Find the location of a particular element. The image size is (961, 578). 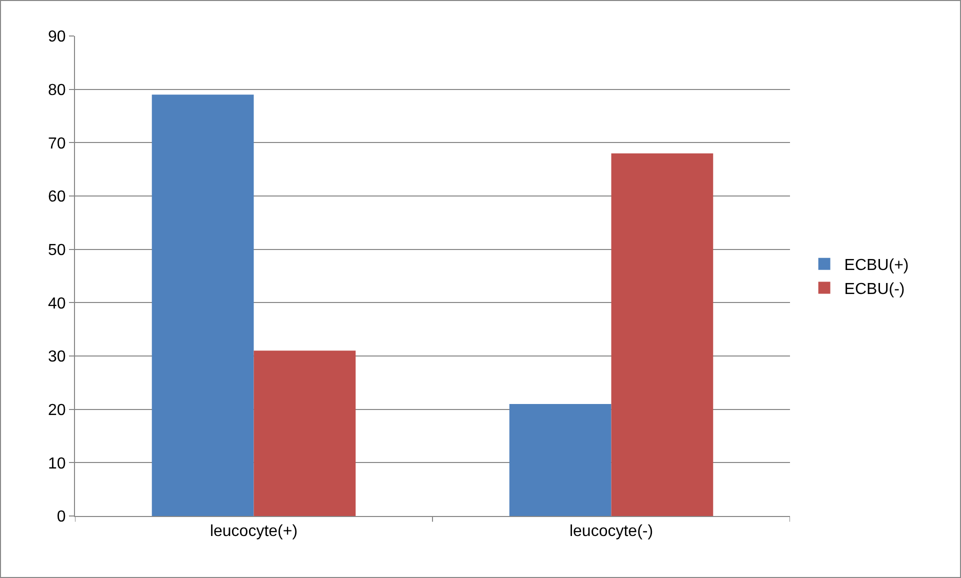

y-tick-label: 40 is located at coordinates (57, 303).